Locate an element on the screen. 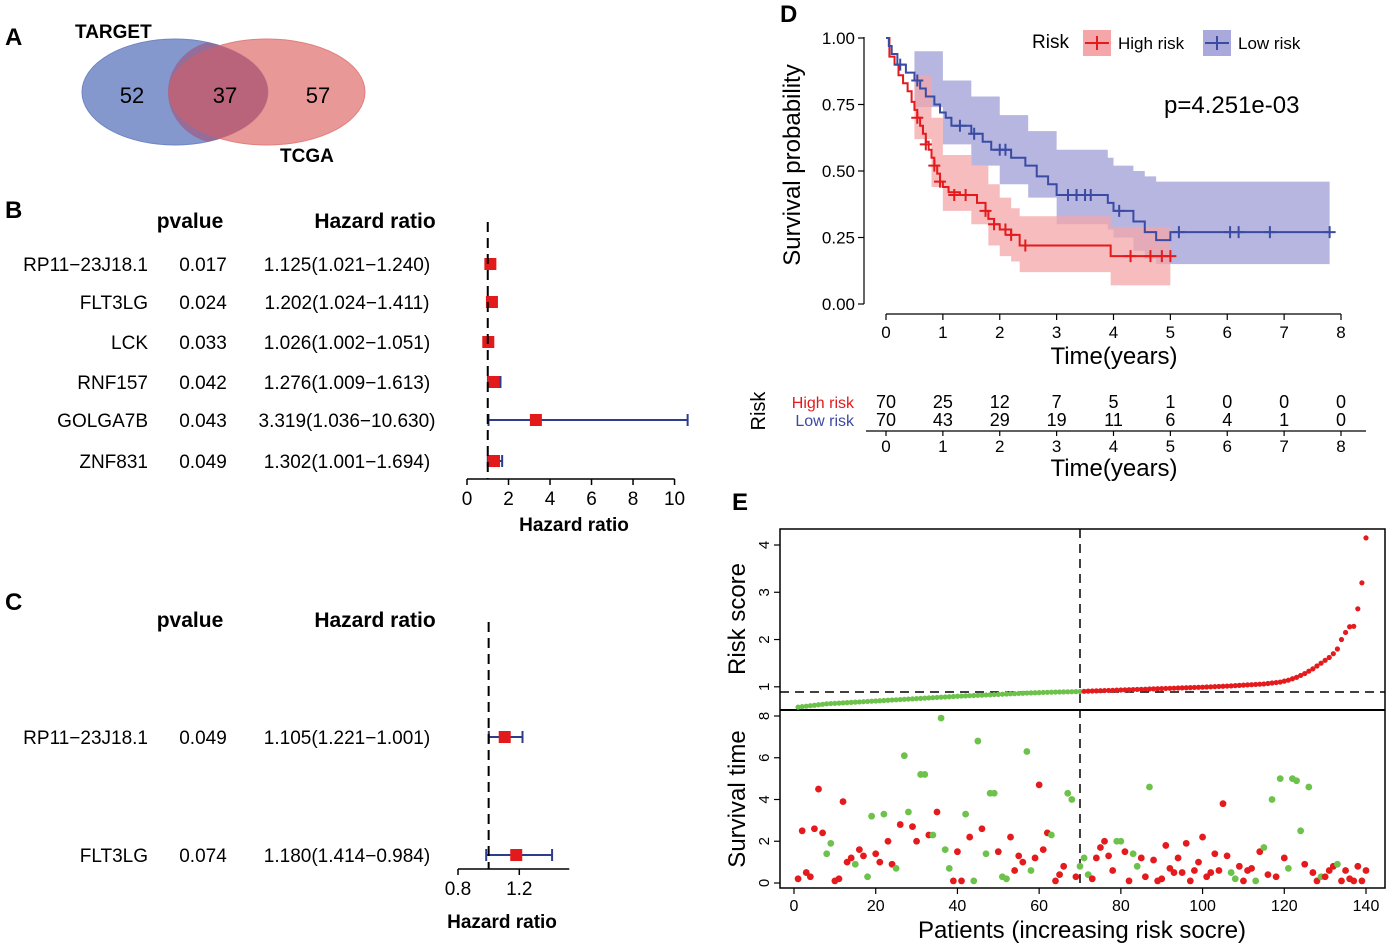 This screenshot has width=1388, height=945. km-xlabel: Time(years) is located at coordinates (1113, 356).